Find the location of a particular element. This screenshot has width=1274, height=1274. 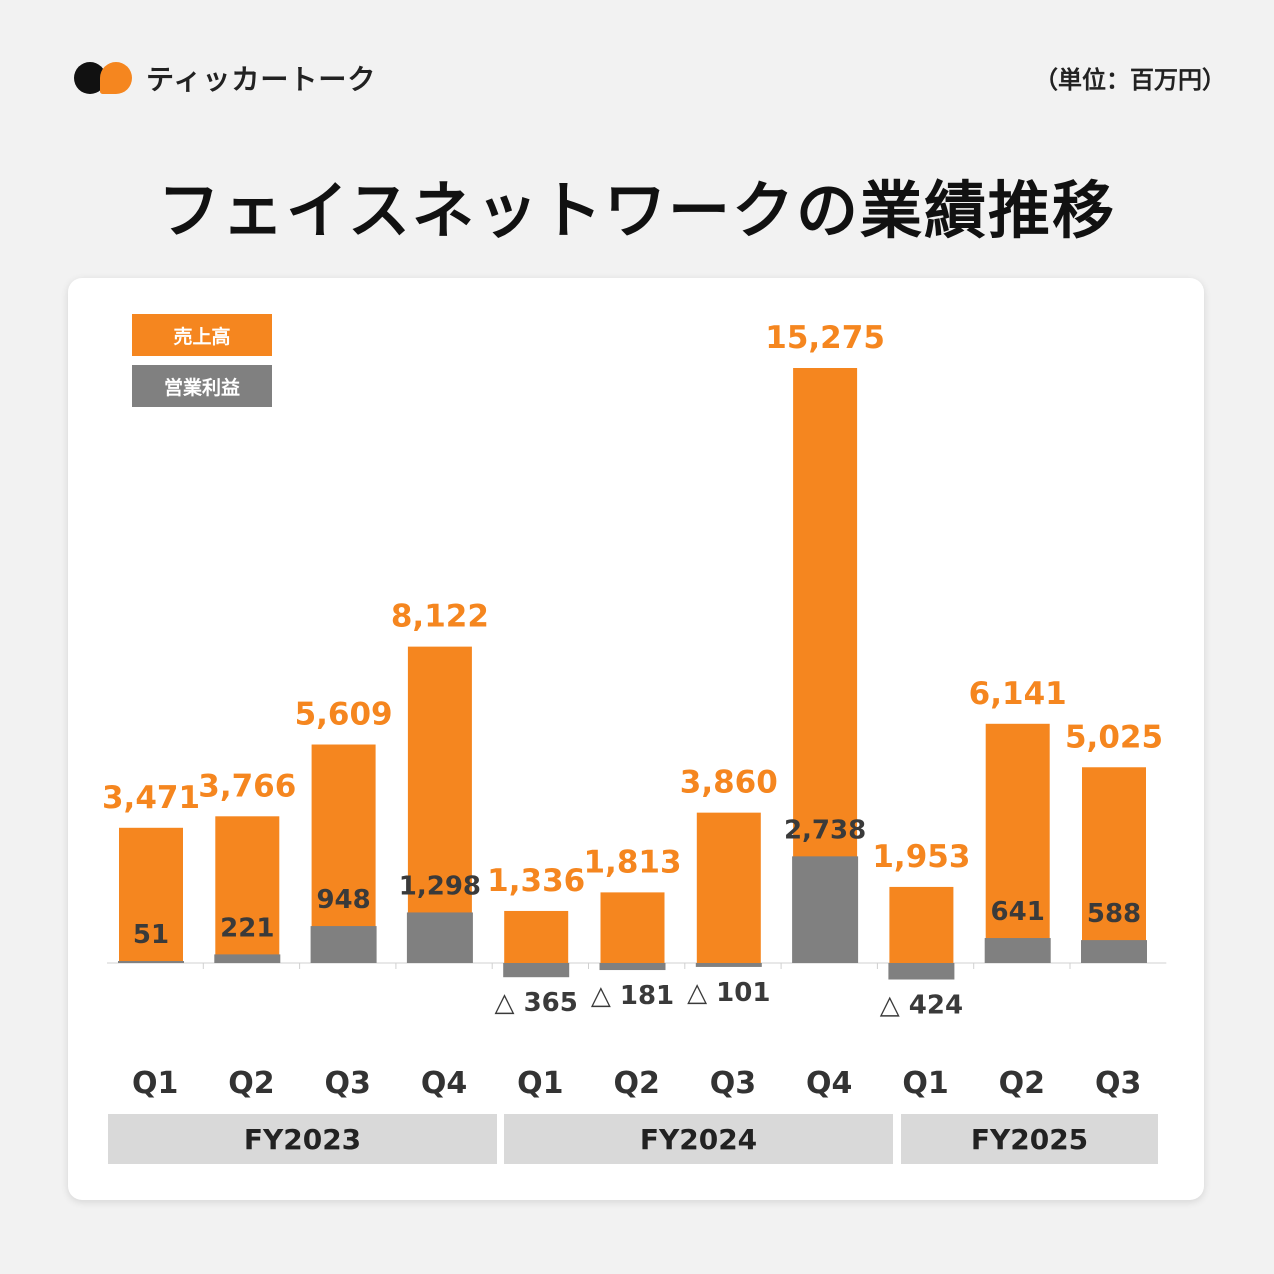

sales-value-label: 5,025 is located at coordinates (1114, 737).